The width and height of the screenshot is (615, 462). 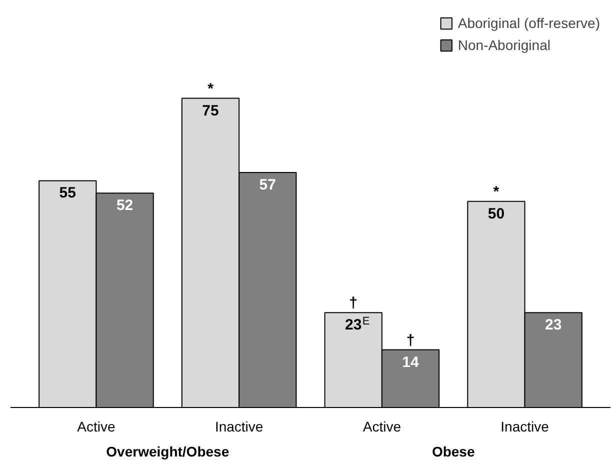 I want to click on data-label: 23, so click(x=553, y=325).